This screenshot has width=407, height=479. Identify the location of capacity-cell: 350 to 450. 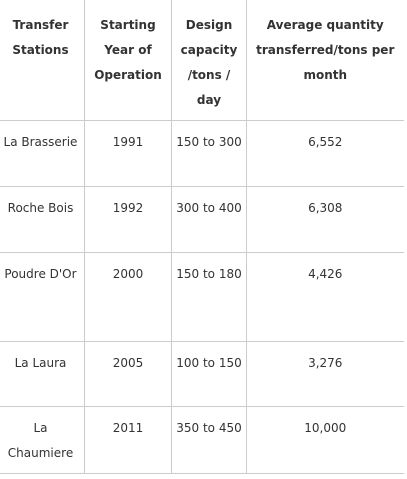
(209, 440).